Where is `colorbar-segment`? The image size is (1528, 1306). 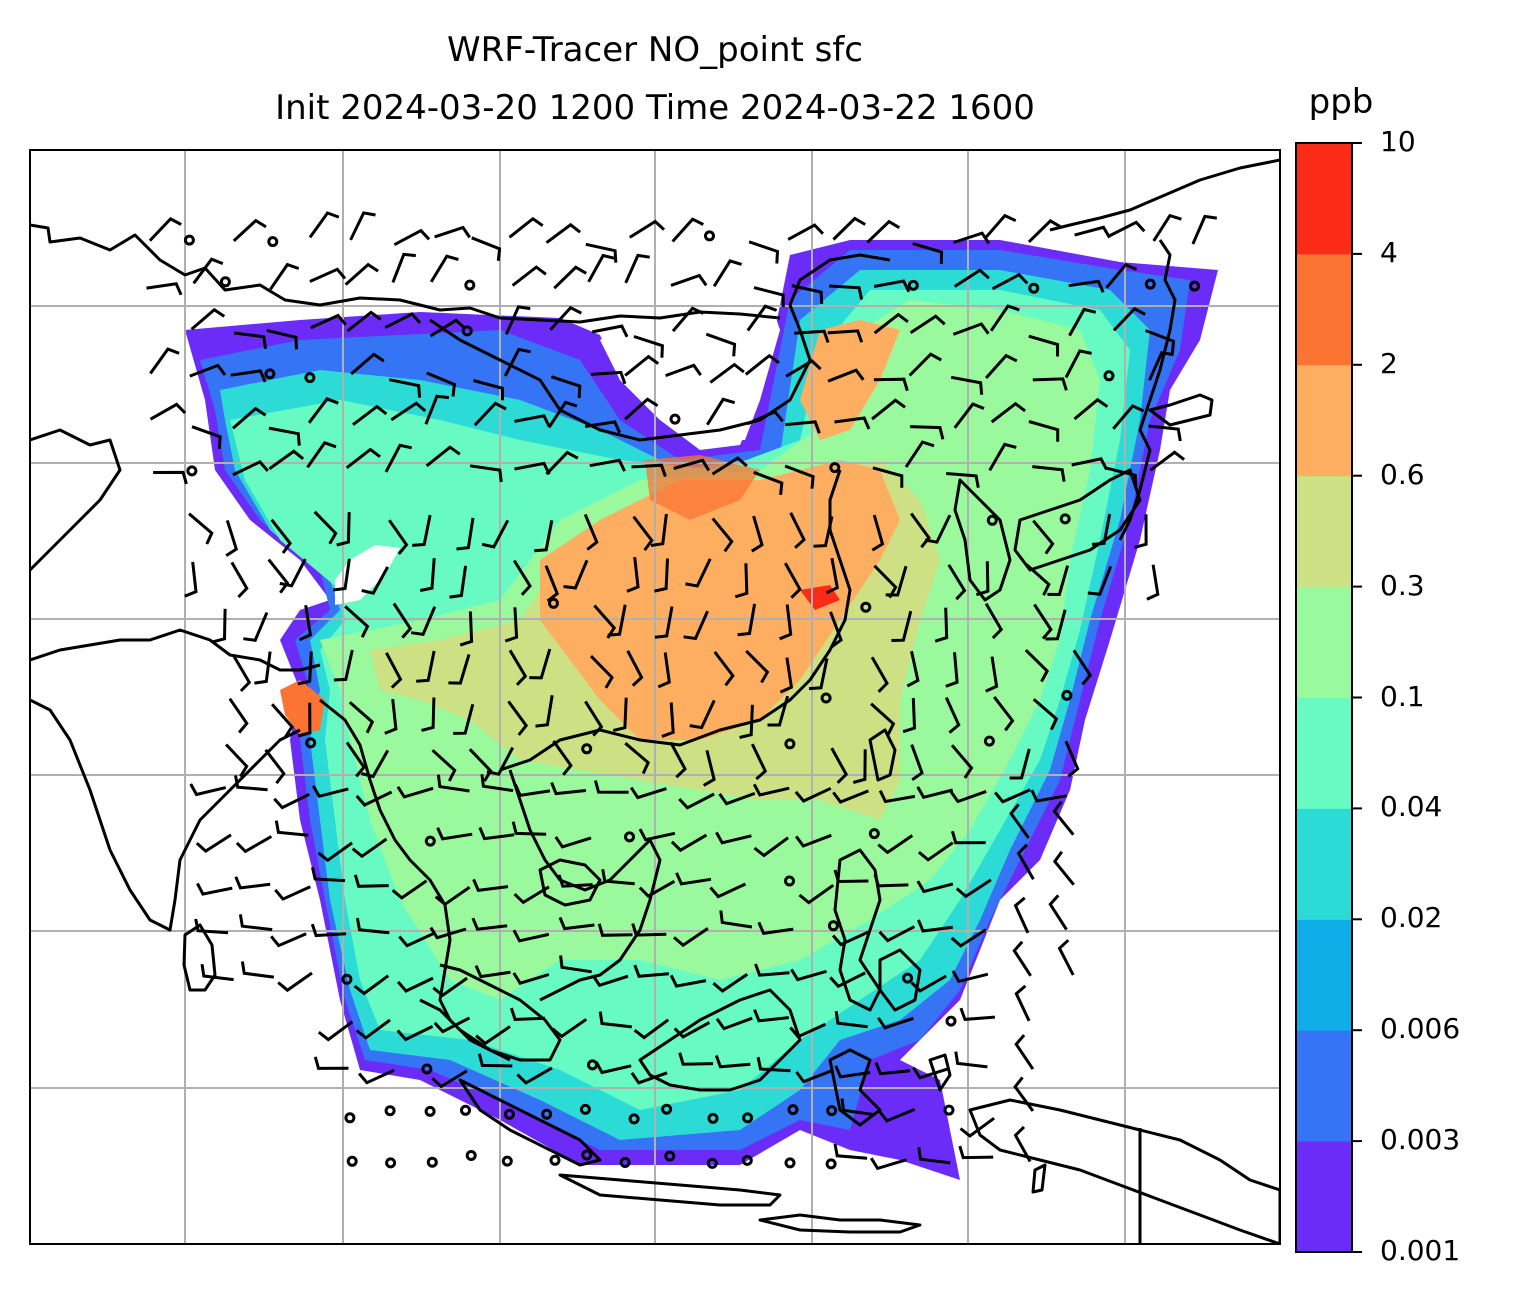 colorbar-segment is located at coordinates (1324, 975).